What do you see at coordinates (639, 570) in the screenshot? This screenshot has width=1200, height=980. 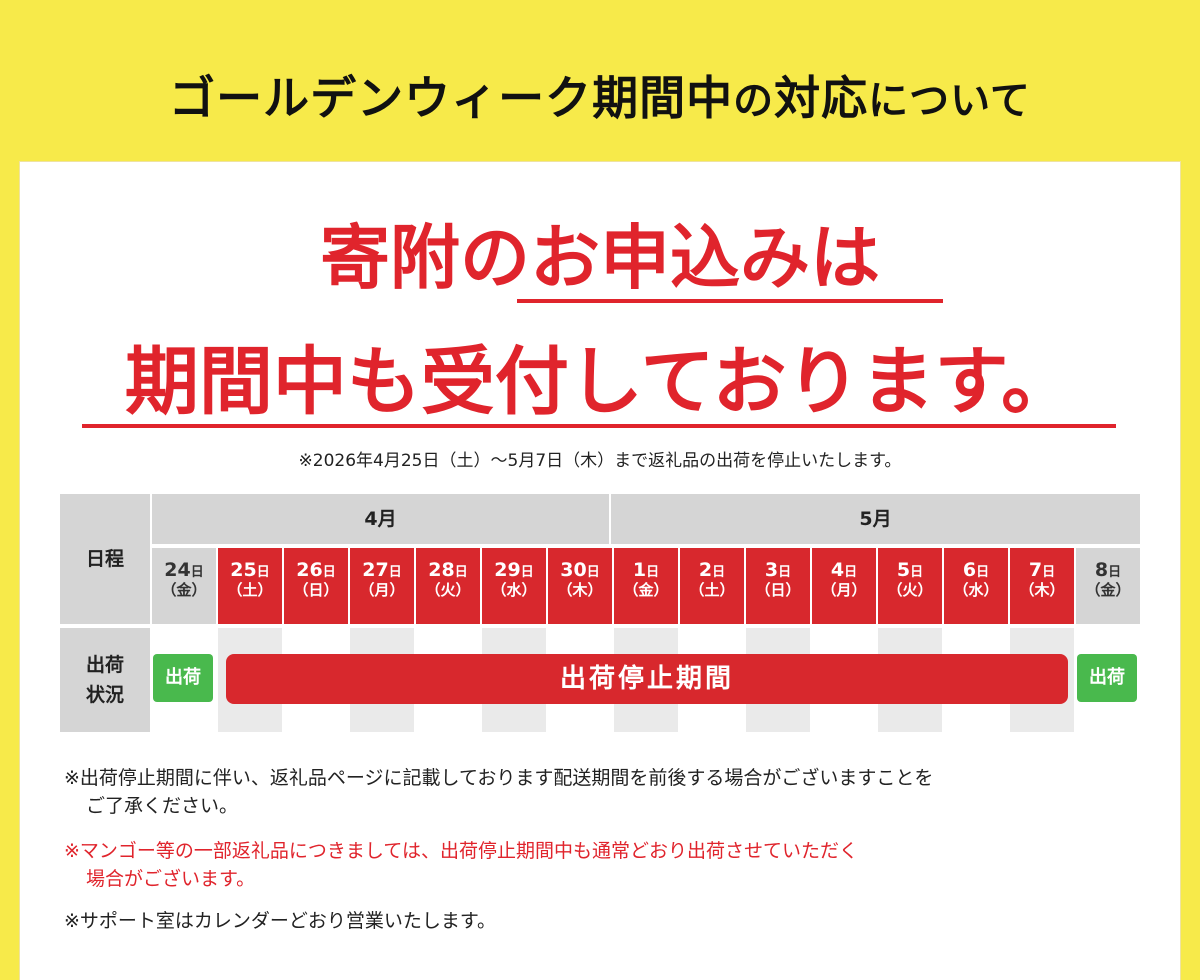 I see `day-number: 1` at bounding box center [639, 570].